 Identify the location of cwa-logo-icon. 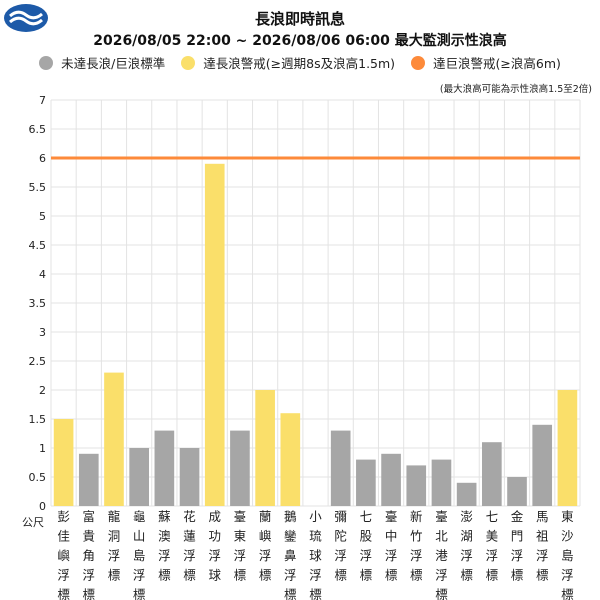
(26, 18).